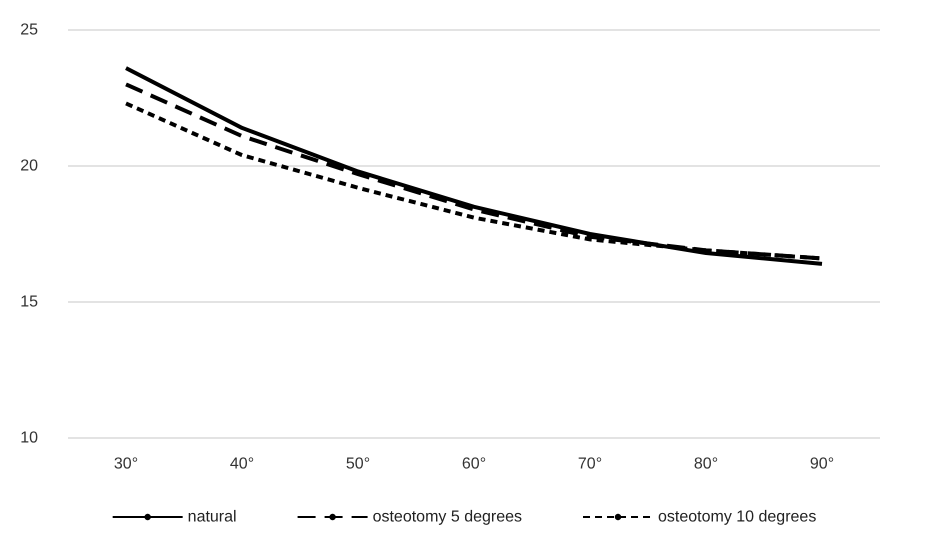 This screenshot has height=542, width=928. I want to click on x-tick-label: 80°, so click(706, 464).